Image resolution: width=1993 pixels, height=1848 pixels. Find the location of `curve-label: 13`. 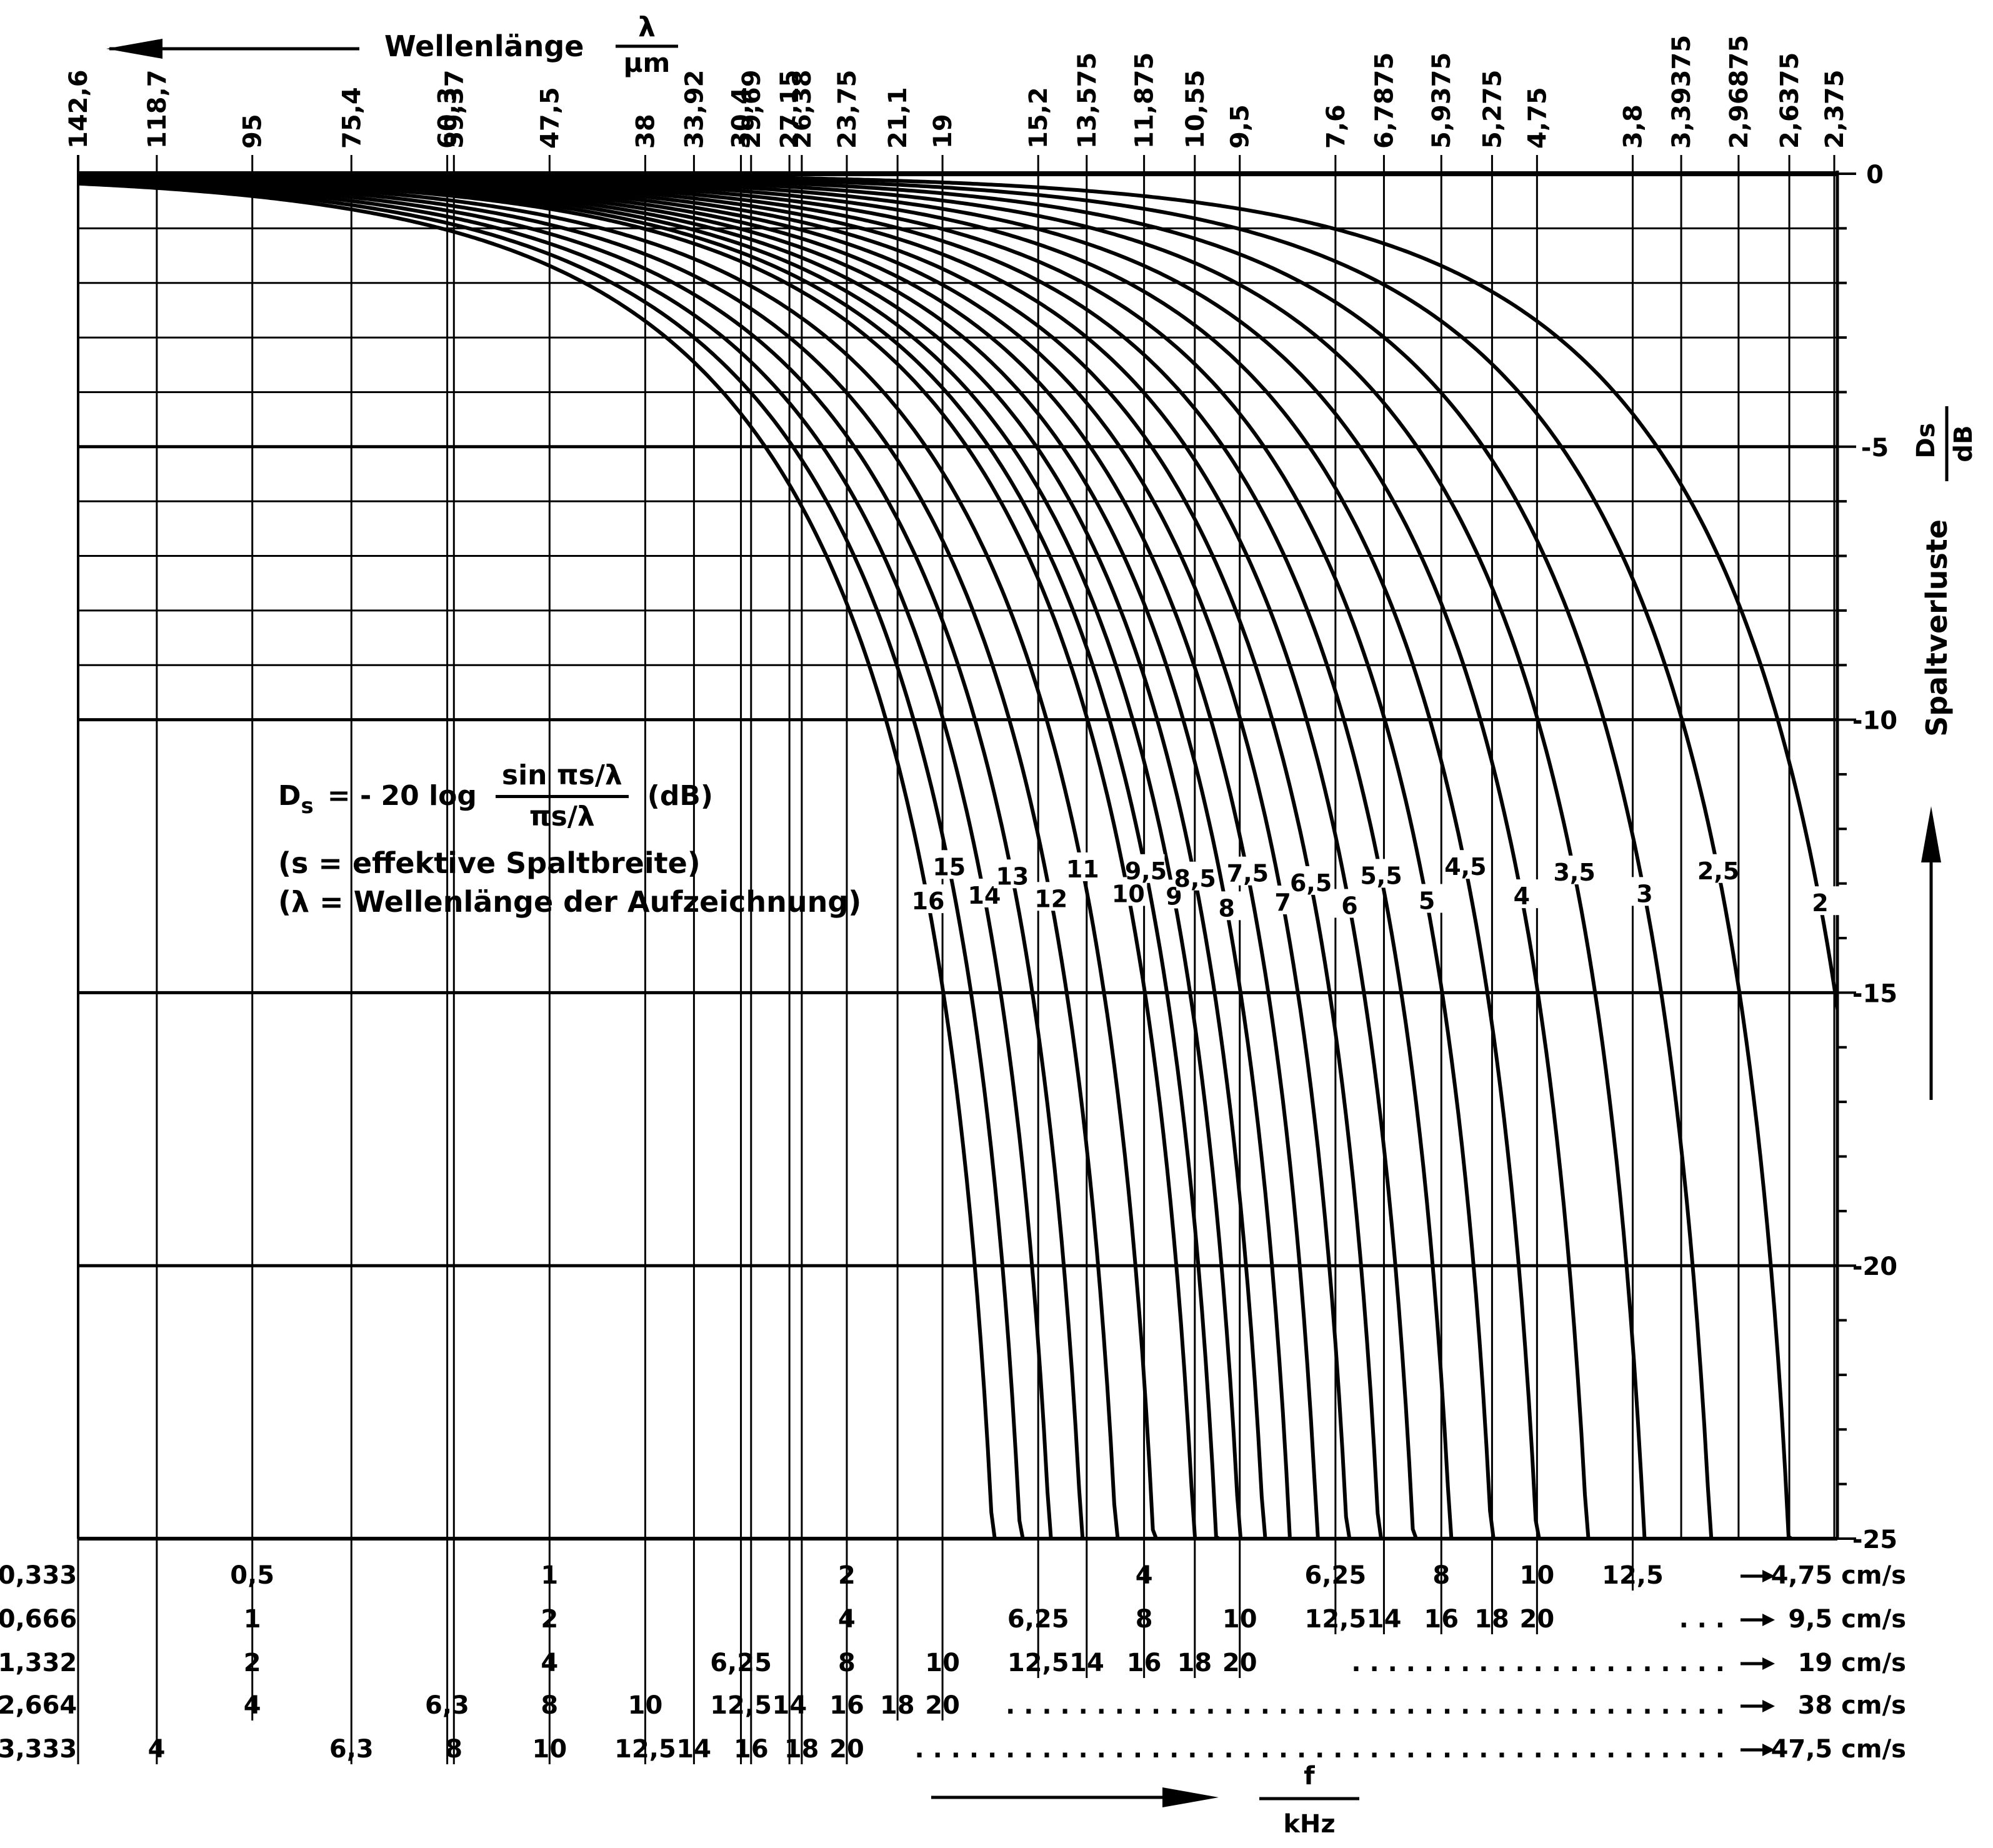

curve-label: 13 is located at coordinates (1012, 876).